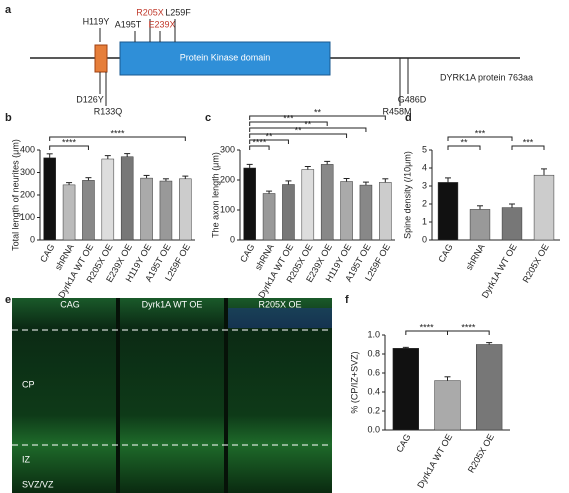  Describe the element at coordinates (347, 300) in the screenshot. I see `panel-label: f` at that location.